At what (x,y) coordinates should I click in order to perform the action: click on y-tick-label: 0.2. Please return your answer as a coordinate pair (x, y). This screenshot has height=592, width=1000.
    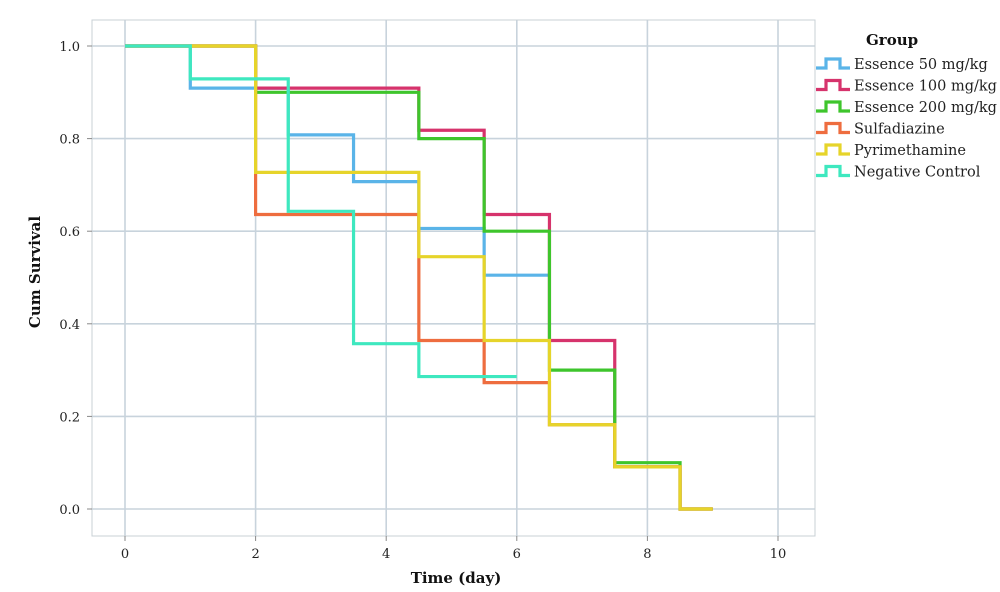
    Looking at the image, I should click on (69, 417).